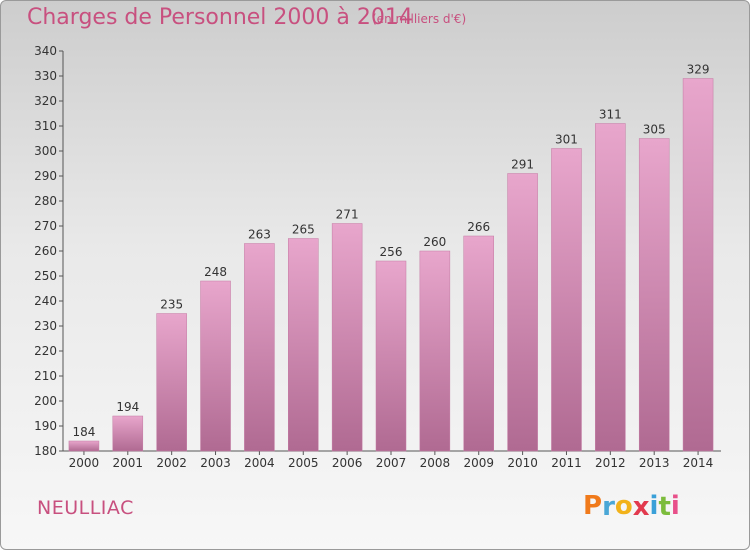  I want to click on commune-name: NEULLIAC, so click(85, 508).